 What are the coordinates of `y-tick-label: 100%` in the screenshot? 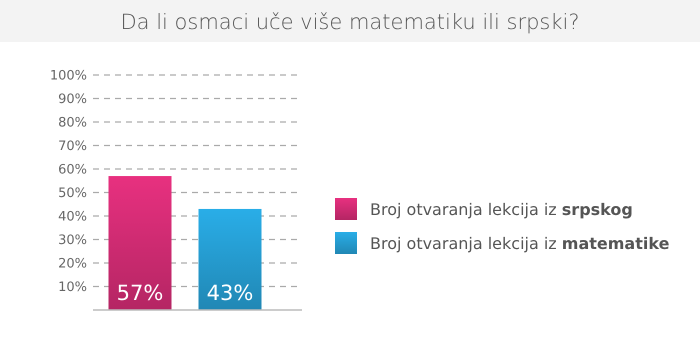 It's located at (68, 76).